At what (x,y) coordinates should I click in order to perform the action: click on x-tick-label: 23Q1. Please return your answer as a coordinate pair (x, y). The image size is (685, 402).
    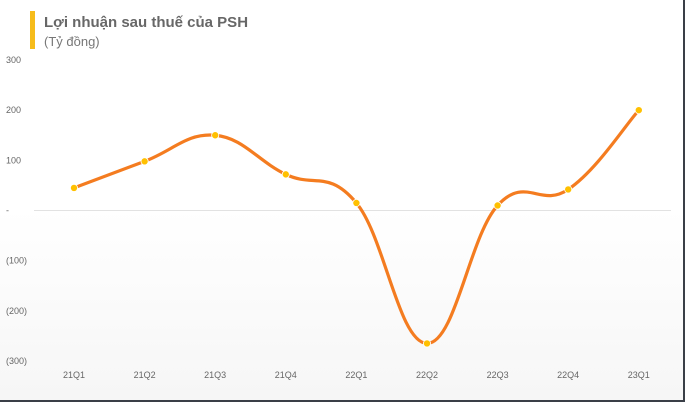
    Looking at the image, I should click on (639, 375).